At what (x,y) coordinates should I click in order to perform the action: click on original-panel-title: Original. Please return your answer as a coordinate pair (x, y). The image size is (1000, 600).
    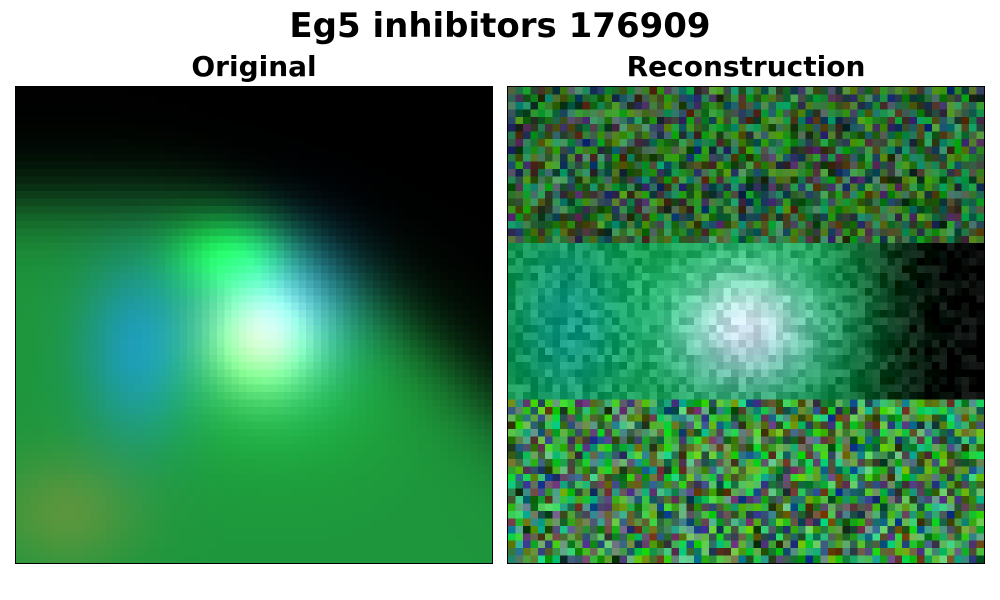
    Looking at the image, I should click on (254, 66).